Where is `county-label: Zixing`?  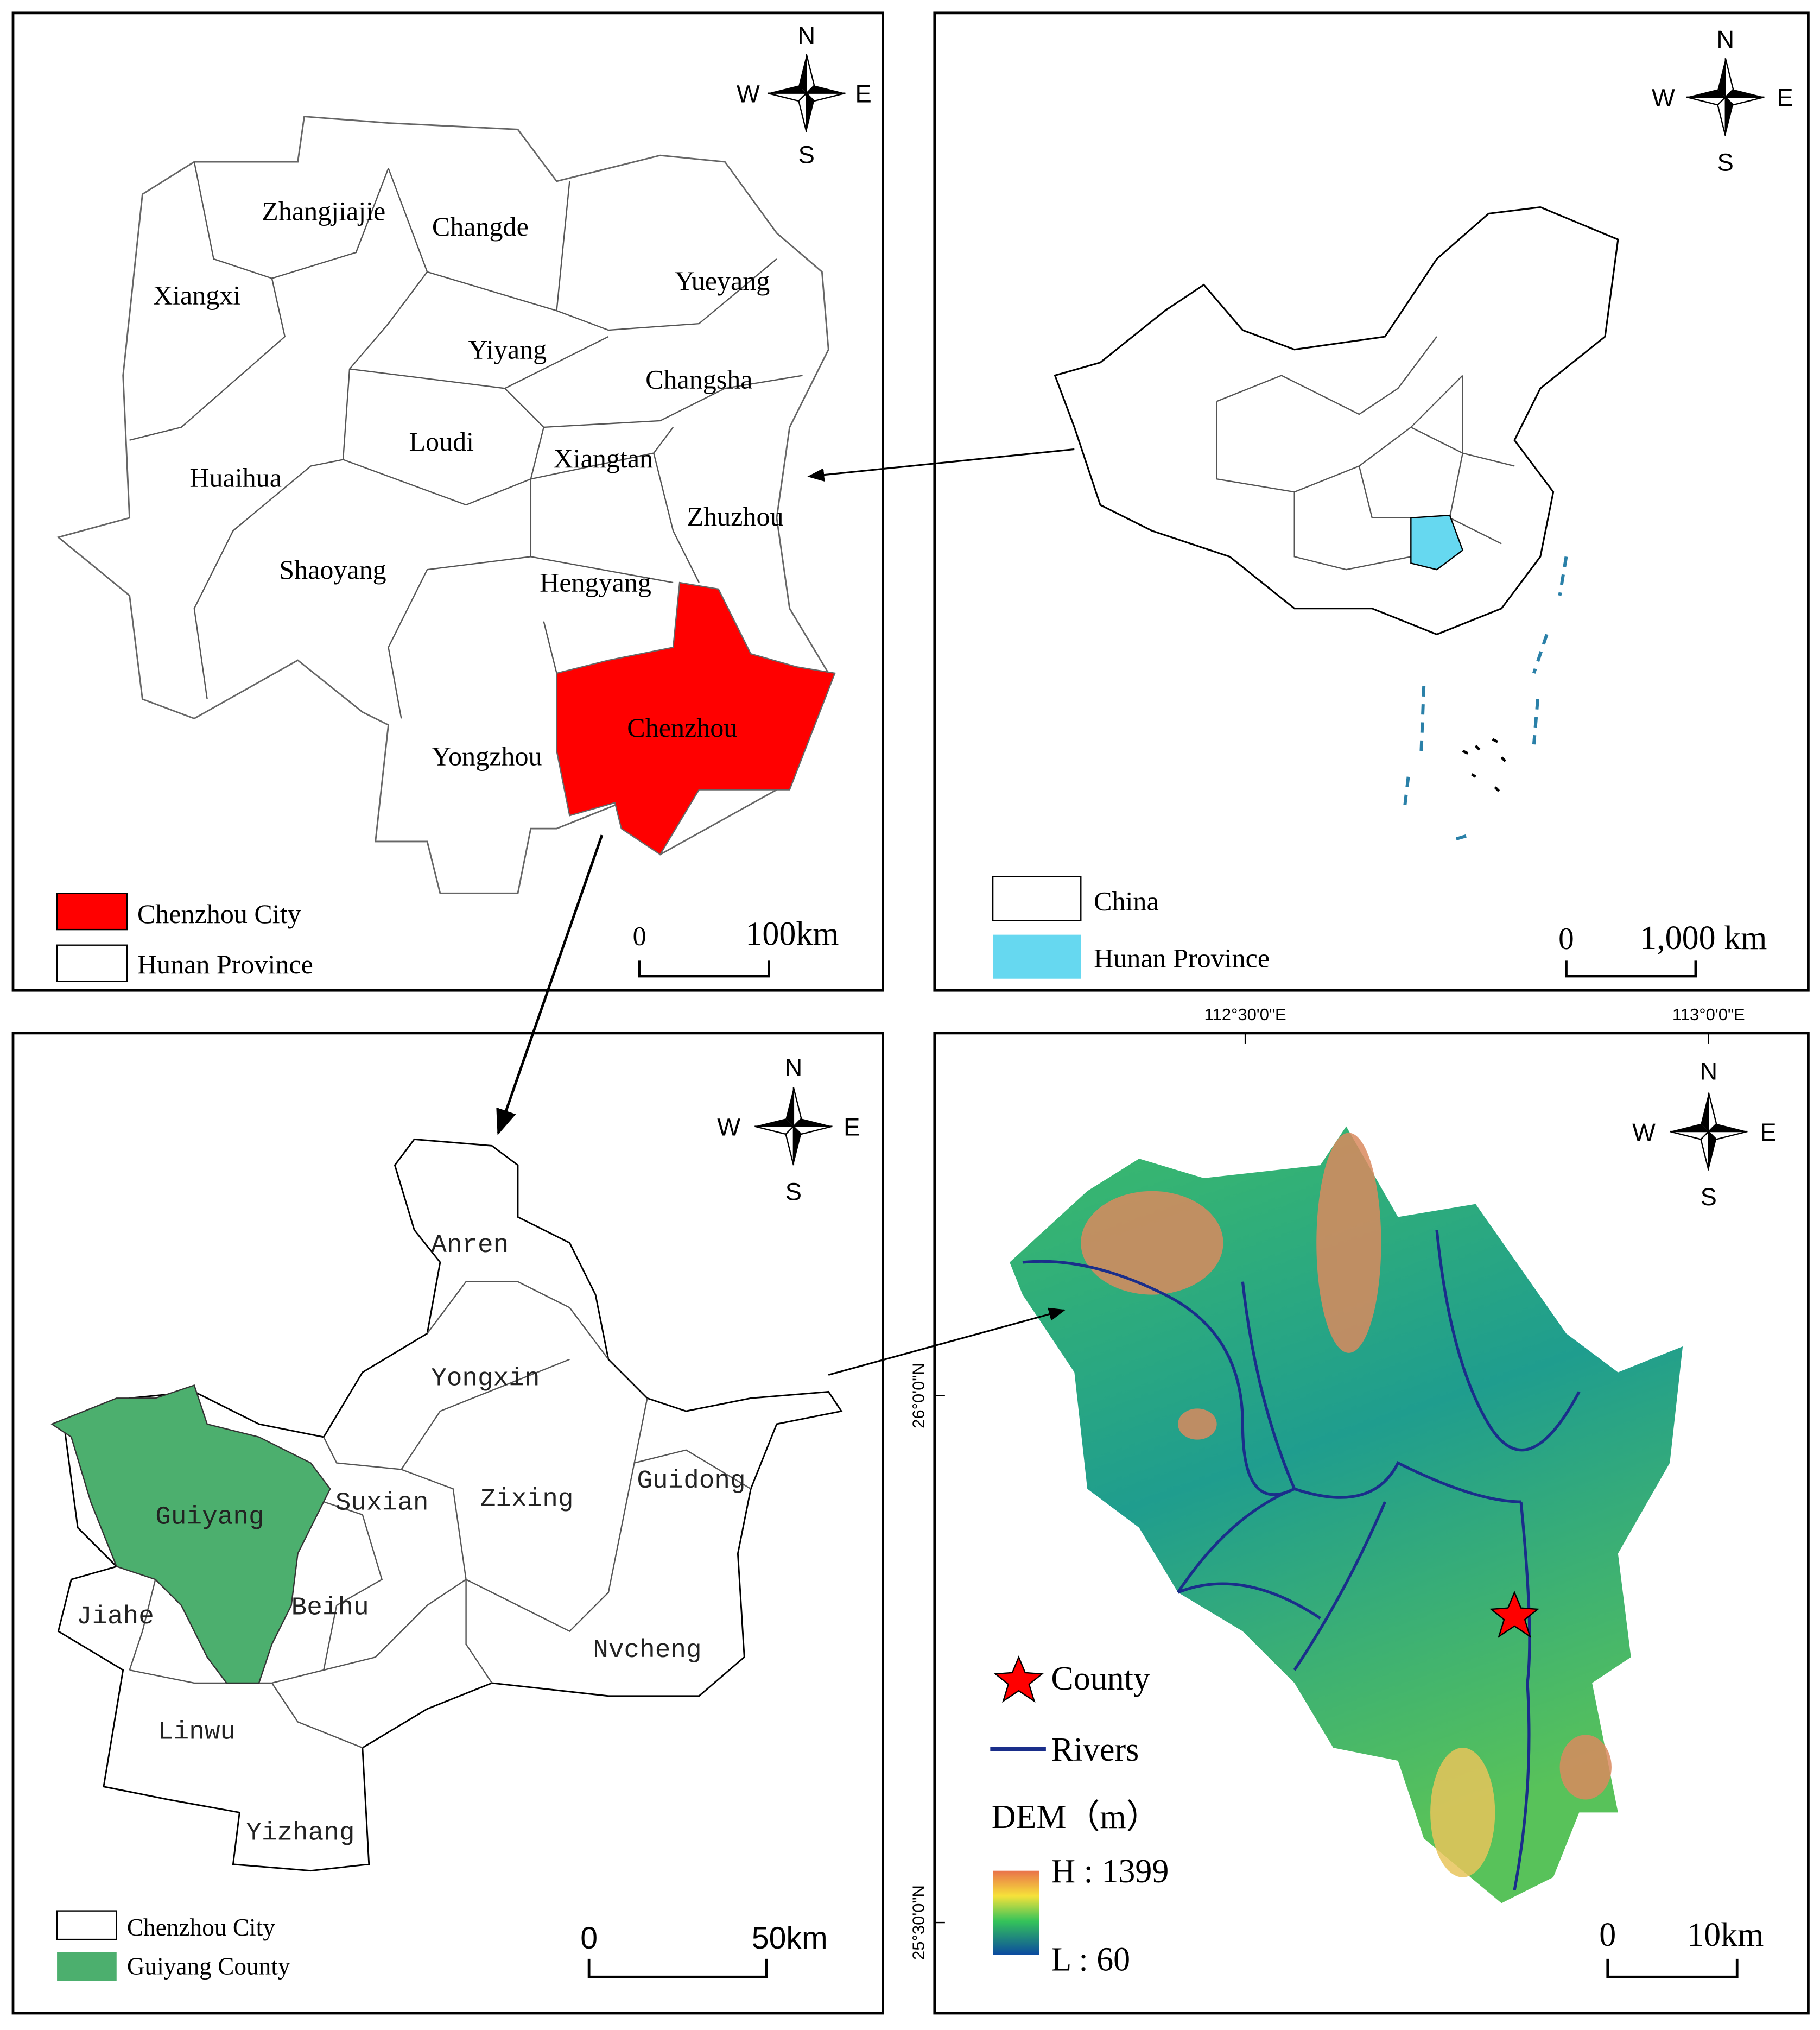
county-label: Zixing is located at coordinates (527, 1499).